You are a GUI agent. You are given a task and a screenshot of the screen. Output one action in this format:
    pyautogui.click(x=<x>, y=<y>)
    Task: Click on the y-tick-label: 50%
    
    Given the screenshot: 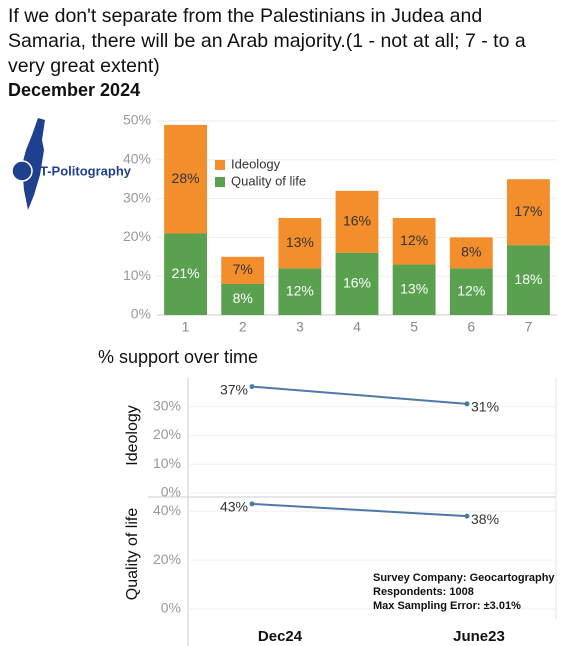 What is the action you would take?
    pyautogui.click(x=137, y=120)
    